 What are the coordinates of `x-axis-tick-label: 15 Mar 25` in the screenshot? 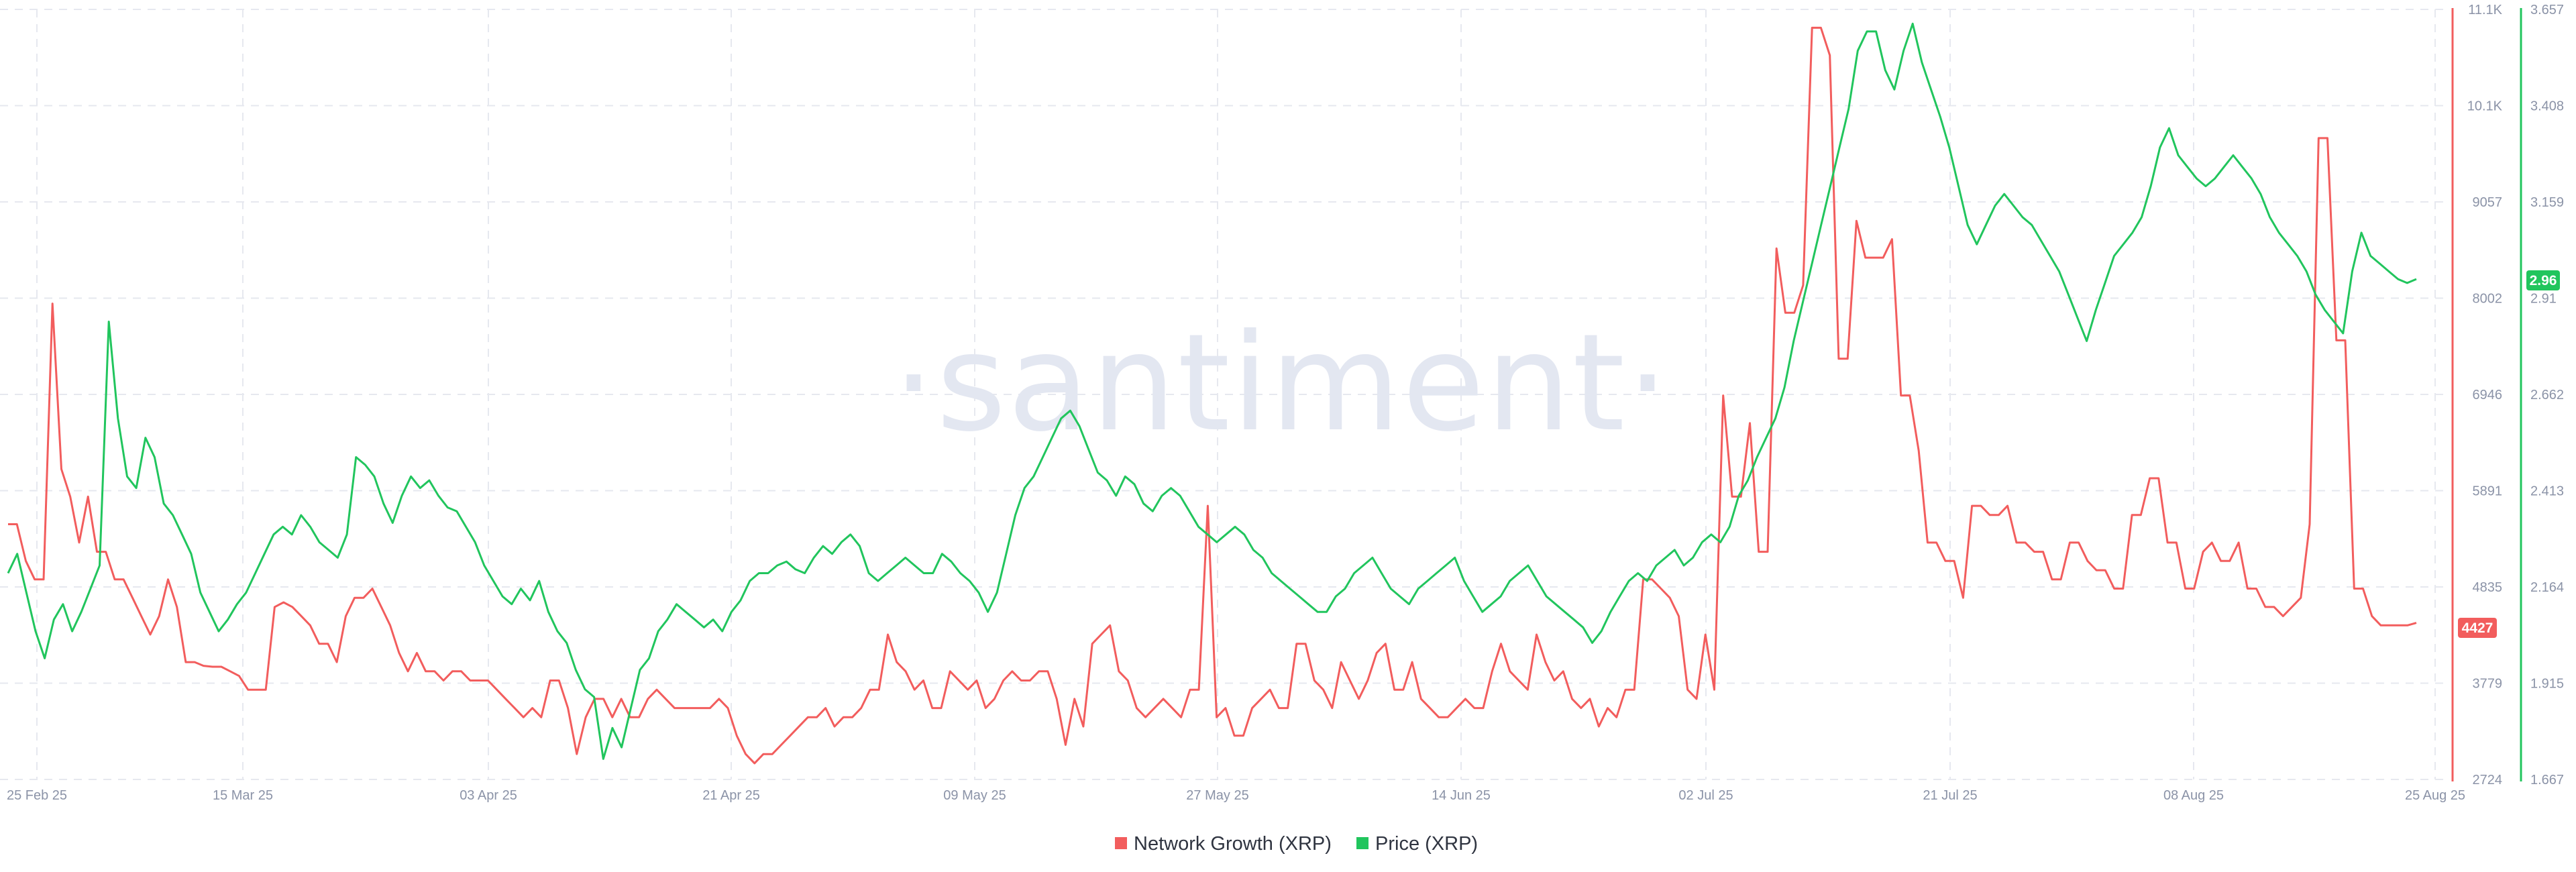 It's located at (243, 795).